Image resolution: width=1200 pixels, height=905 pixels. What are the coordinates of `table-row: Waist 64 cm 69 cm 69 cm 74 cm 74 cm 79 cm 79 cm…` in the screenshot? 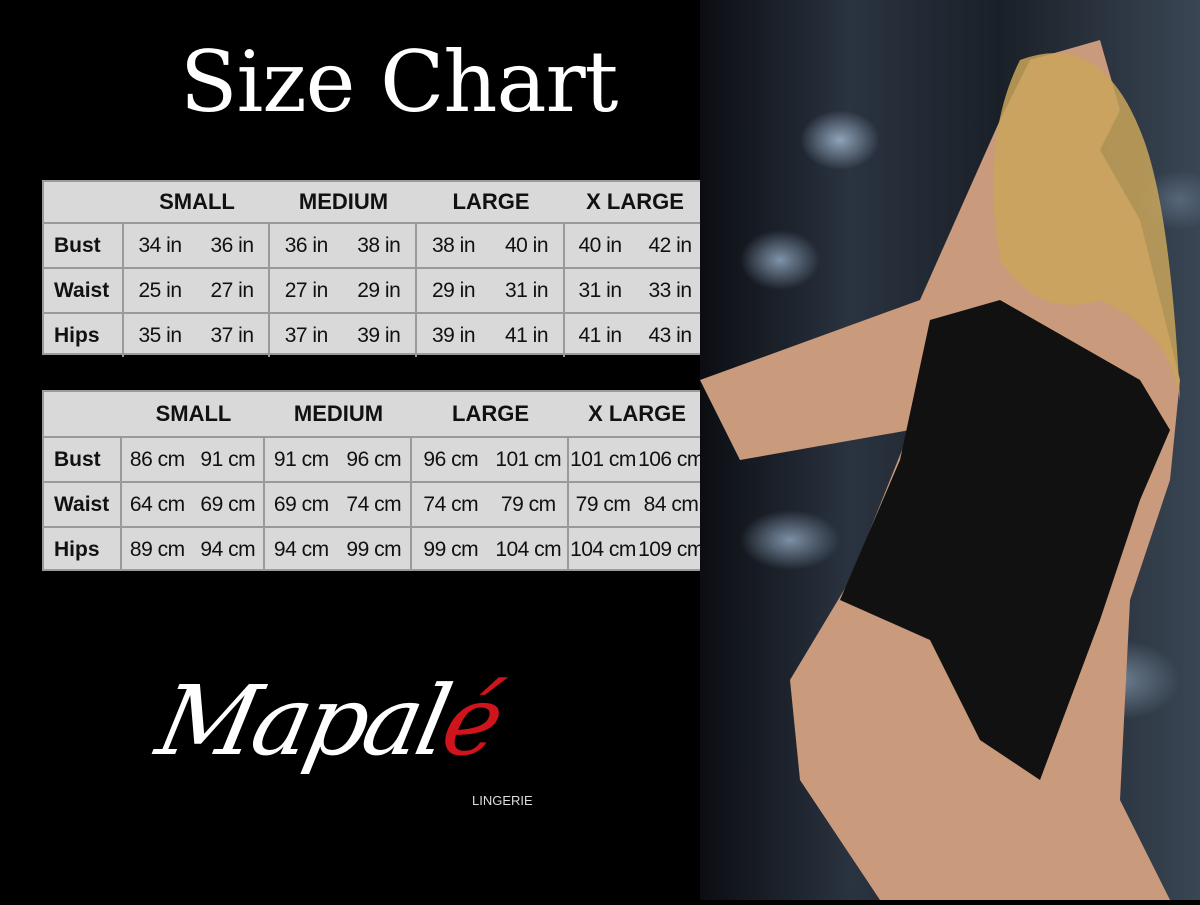 It's located at (374, 503).